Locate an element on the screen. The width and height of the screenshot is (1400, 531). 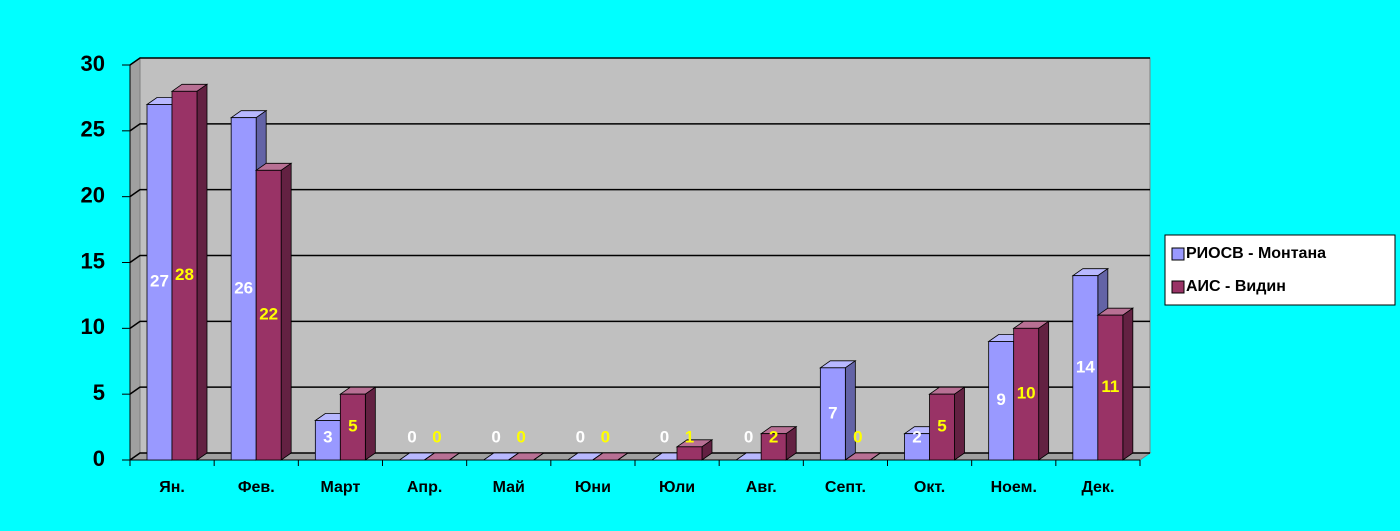
legend-box is located at coordinates (1280, 270).